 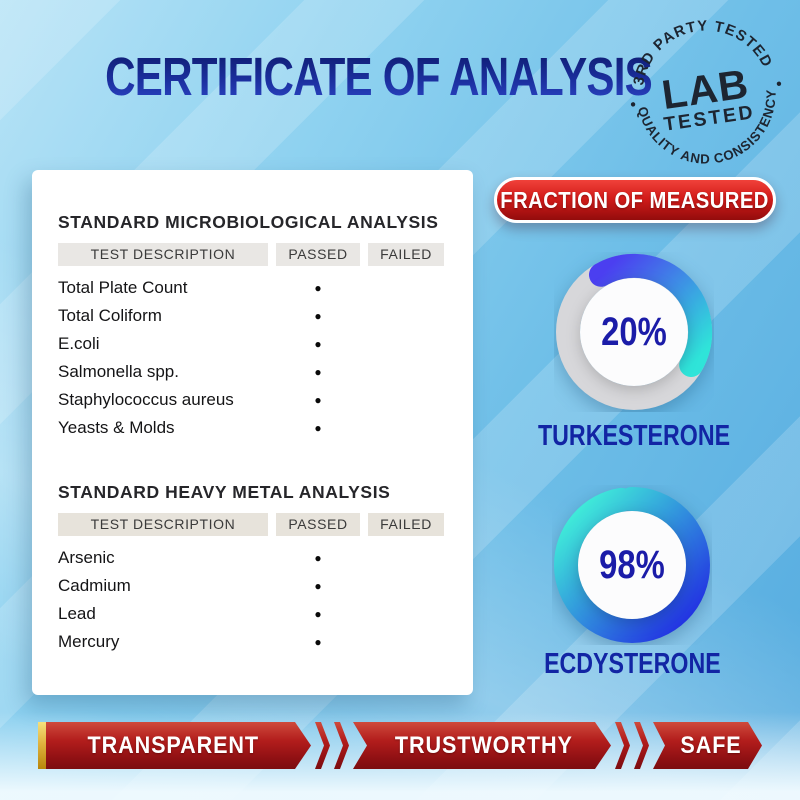 I want to click on banner-segment-trustworthy: TRUSTWORTHY, so click(x=482, y=745).